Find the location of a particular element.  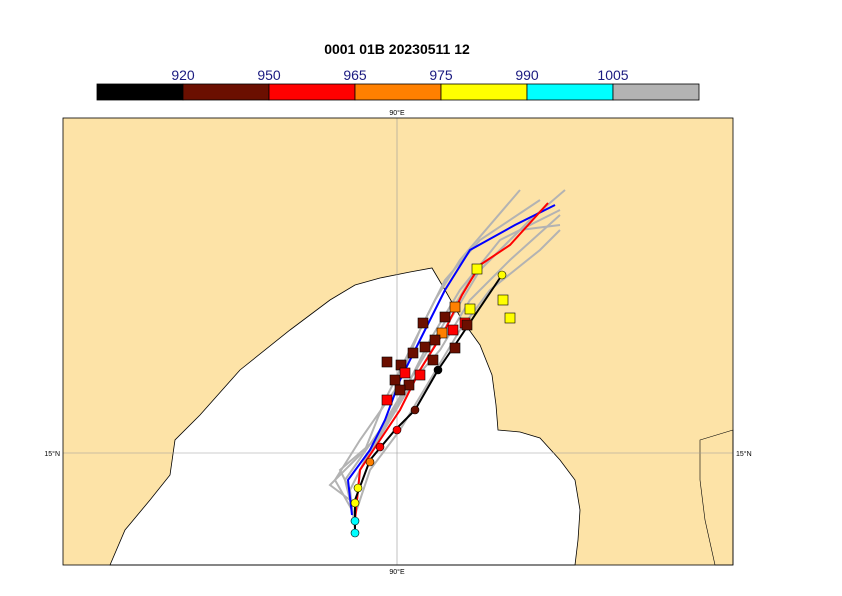

colorbar-label: 990 is located at coordinates (527, 75).